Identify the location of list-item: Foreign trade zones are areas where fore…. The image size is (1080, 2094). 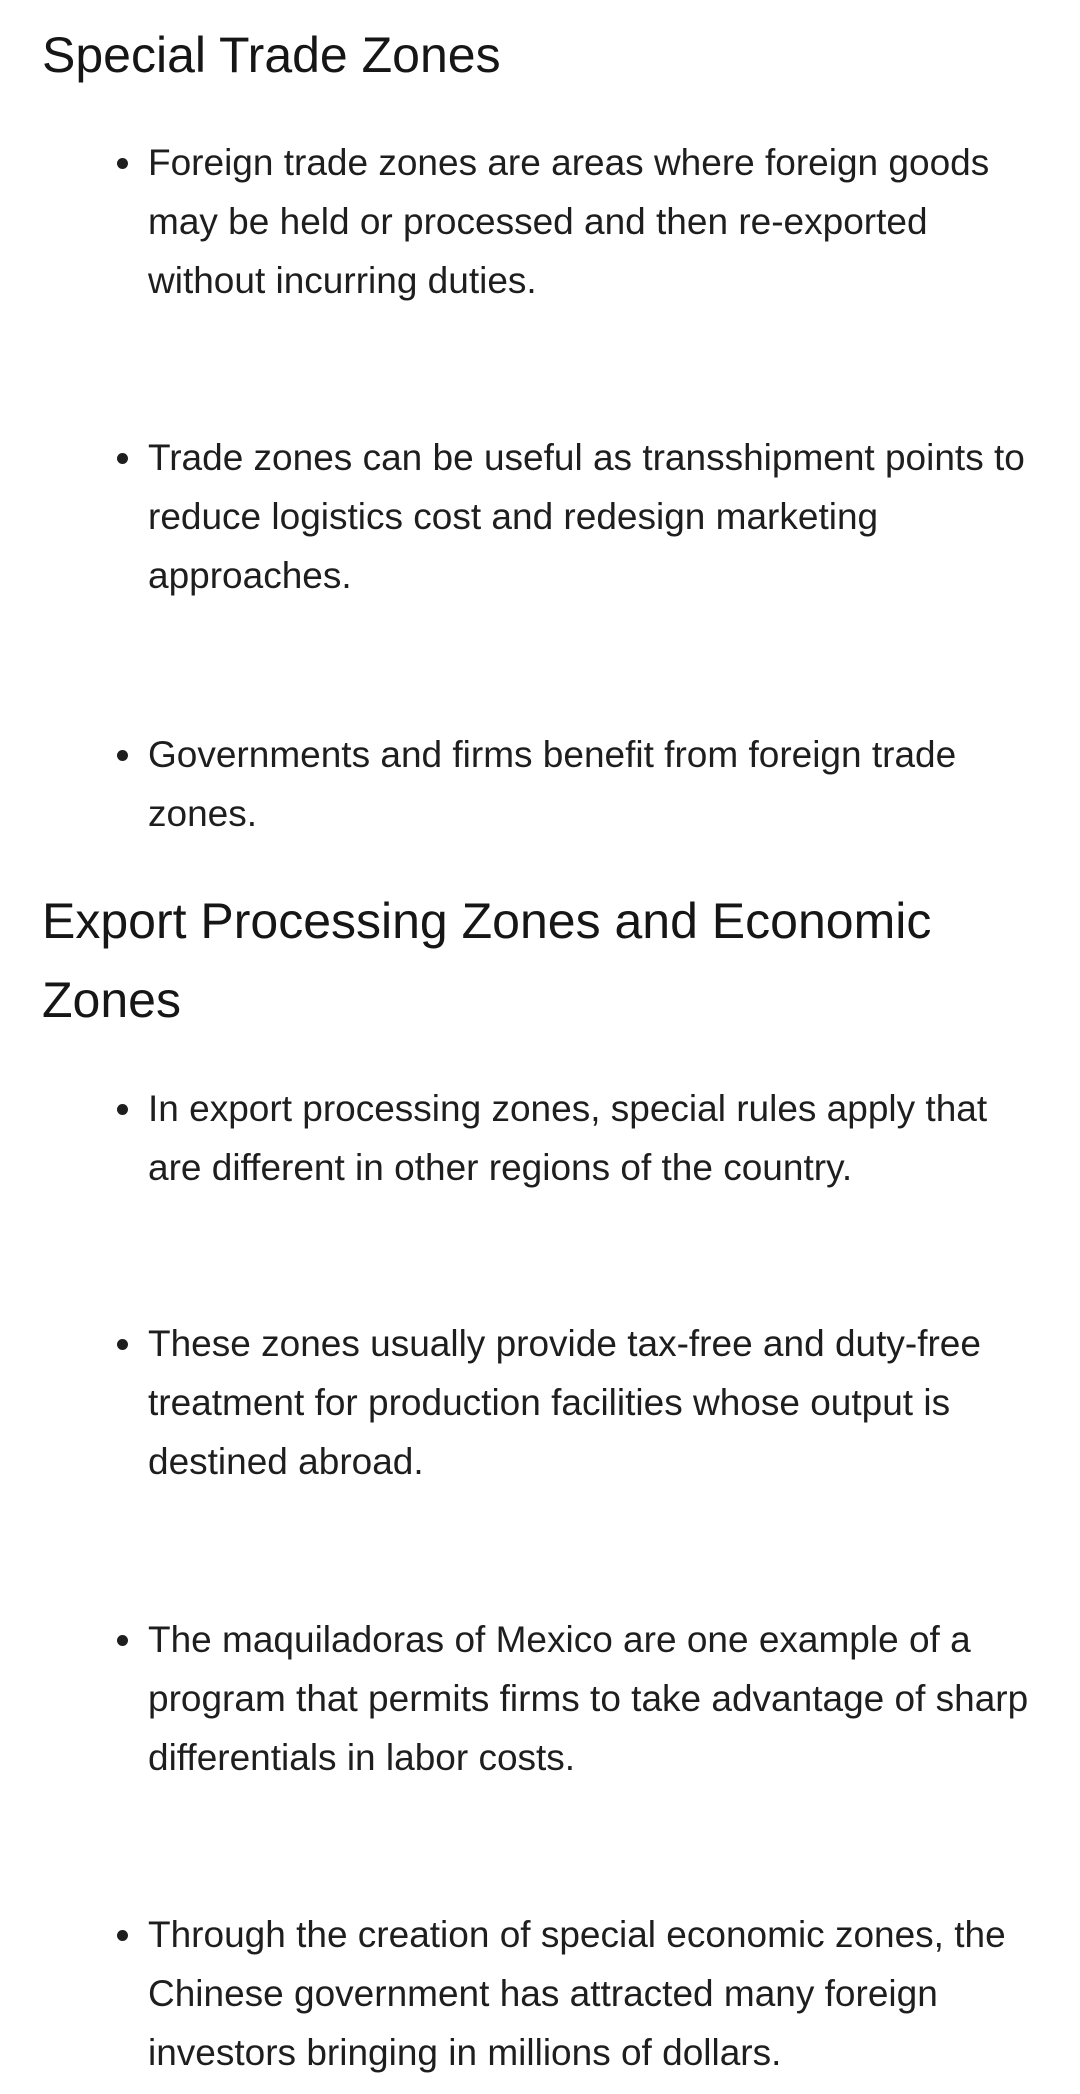
(582, 221).